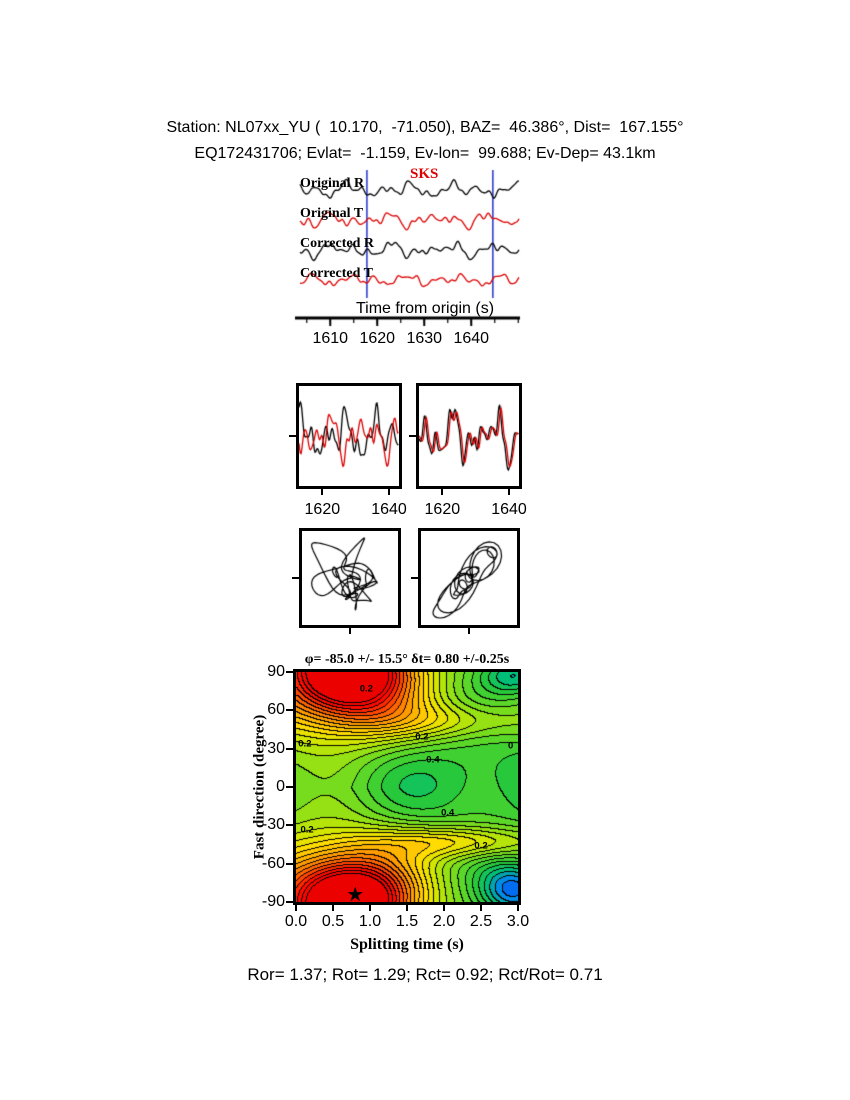  I want to click on y-tick-0: 0, so click(280, 786).